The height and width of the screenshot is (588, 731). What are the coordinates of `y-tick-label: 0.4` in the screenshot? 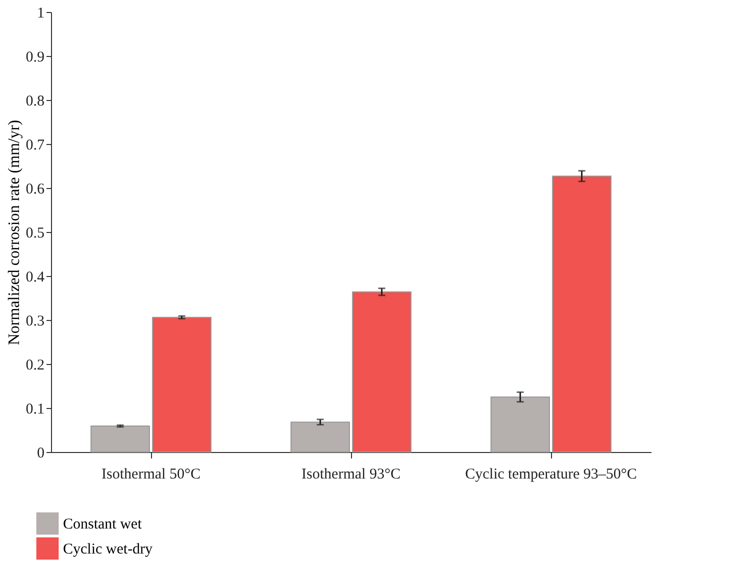 It's located at (35, 278).